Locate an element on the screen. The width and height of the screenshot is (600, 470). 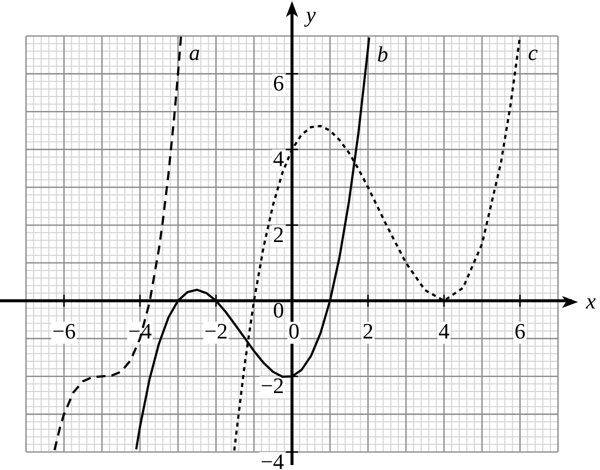
x-tick-label: −2 is located at coordinates (216, 331).